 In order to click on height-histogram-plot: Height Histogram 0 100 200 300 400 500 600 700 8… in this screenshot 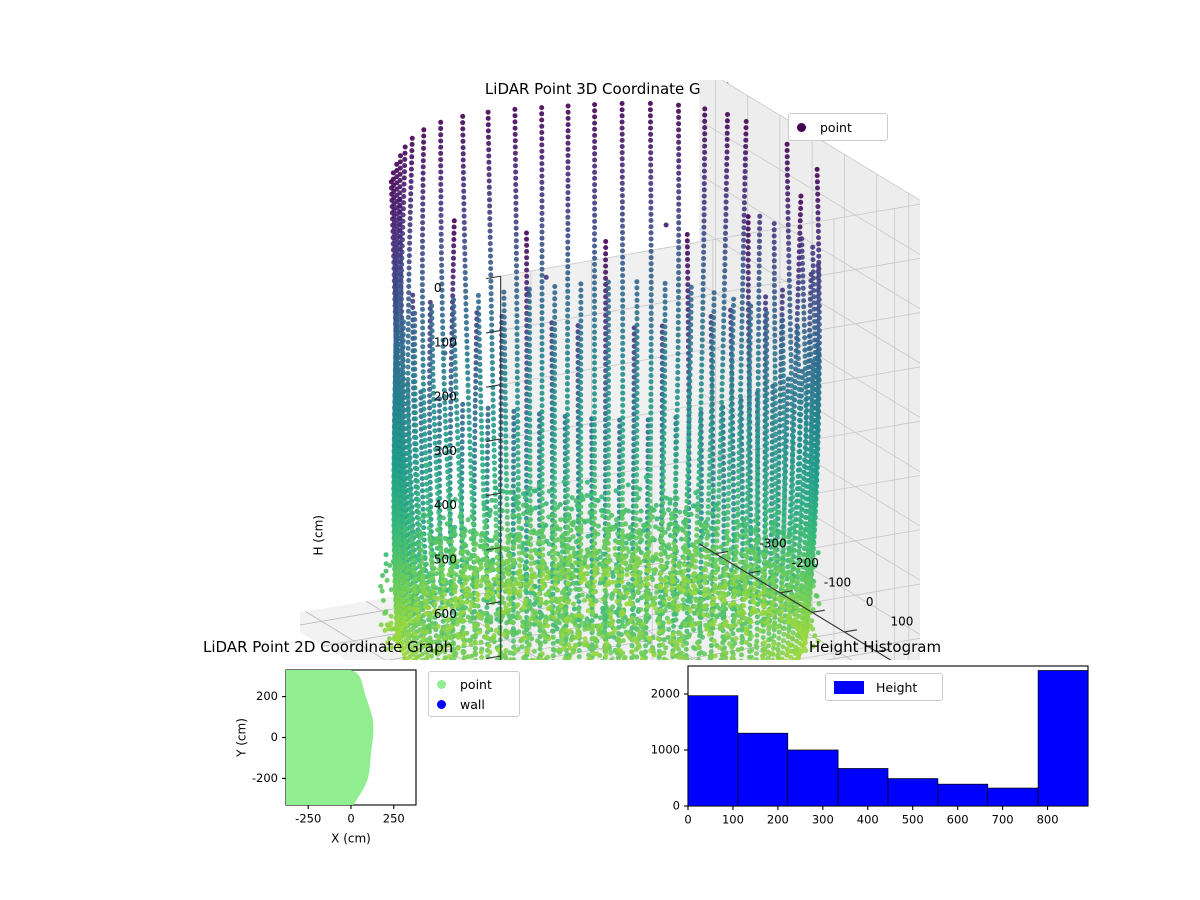, I will do `click(875, 750)`.